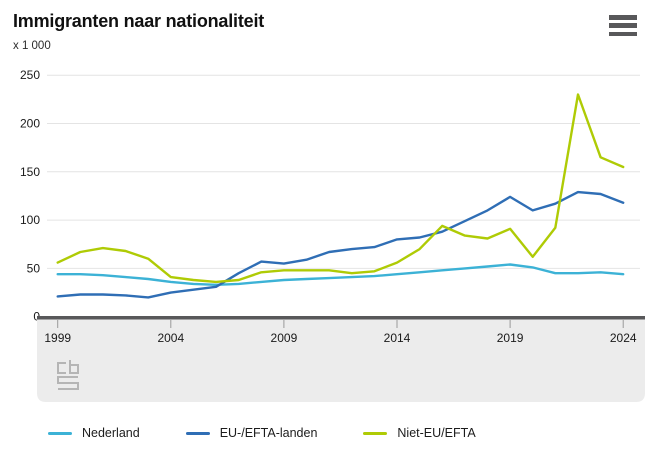 The image size is (647, 453). I want to click on y-axis-labels: 0 50 100 150 200 250, so click(30, 196).